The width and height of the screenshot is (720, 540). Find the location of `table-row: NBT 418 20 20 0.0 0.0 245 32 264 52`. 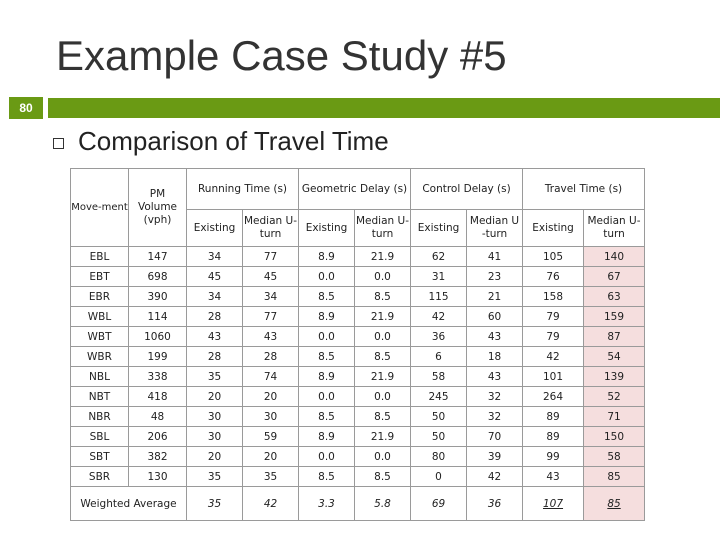

table-row: NBT 418 20 20 0.0 0.0 245 32 264 52 is located at coordinates (358, 396).